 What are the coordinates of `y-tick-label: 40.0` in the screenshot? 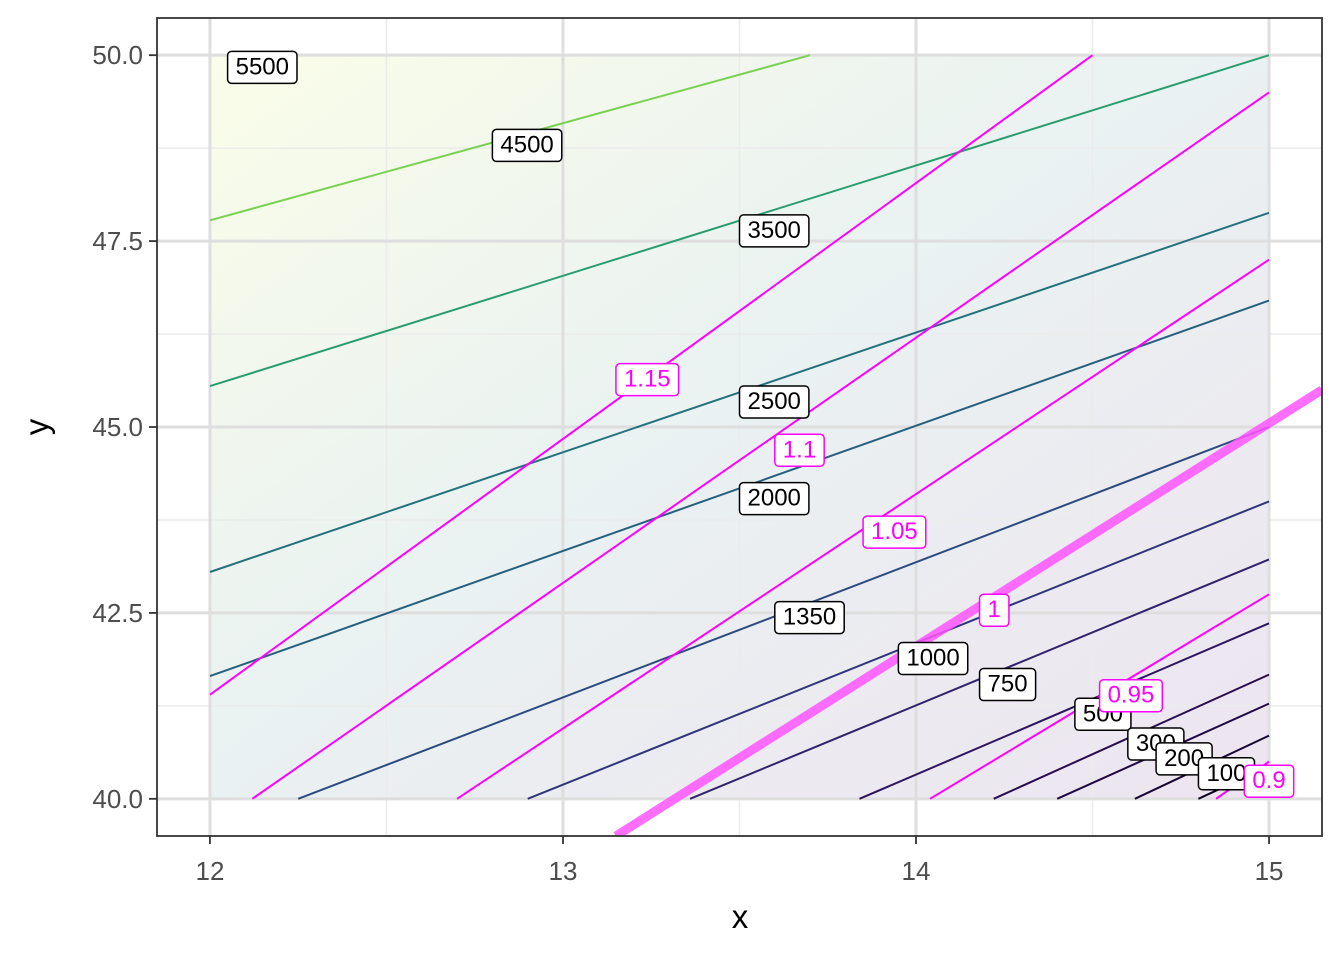 It's located at (117, 799).